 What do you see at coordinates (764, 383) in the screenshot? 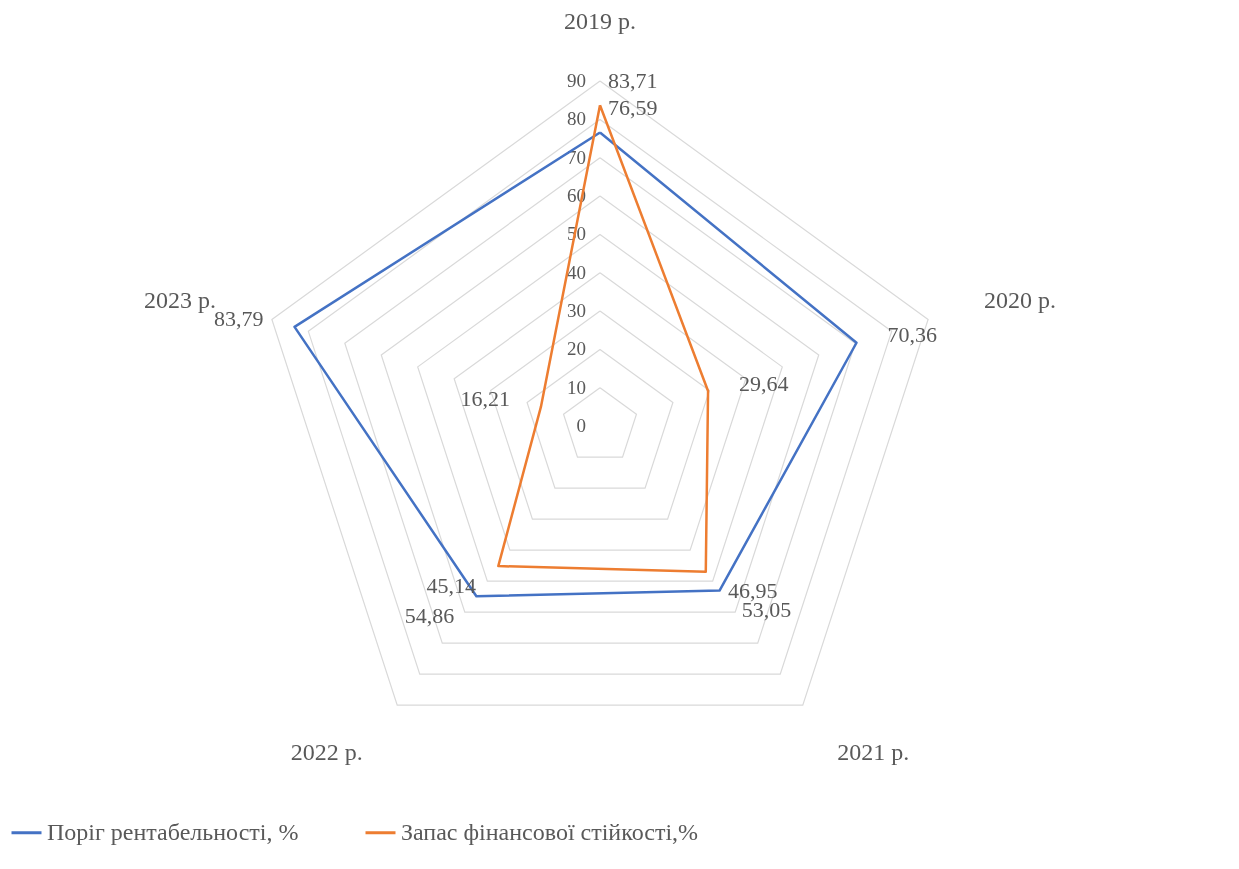
I see `data-label: 29,64` at bounding box center [764, 383].